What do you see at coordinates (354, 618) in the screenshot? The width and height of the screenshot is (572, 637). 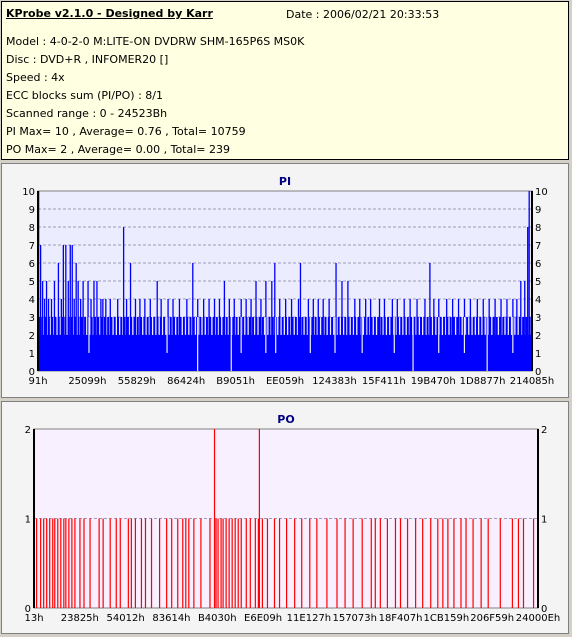 I see `x-tick: 157073h` at bounding box center [354, 618].